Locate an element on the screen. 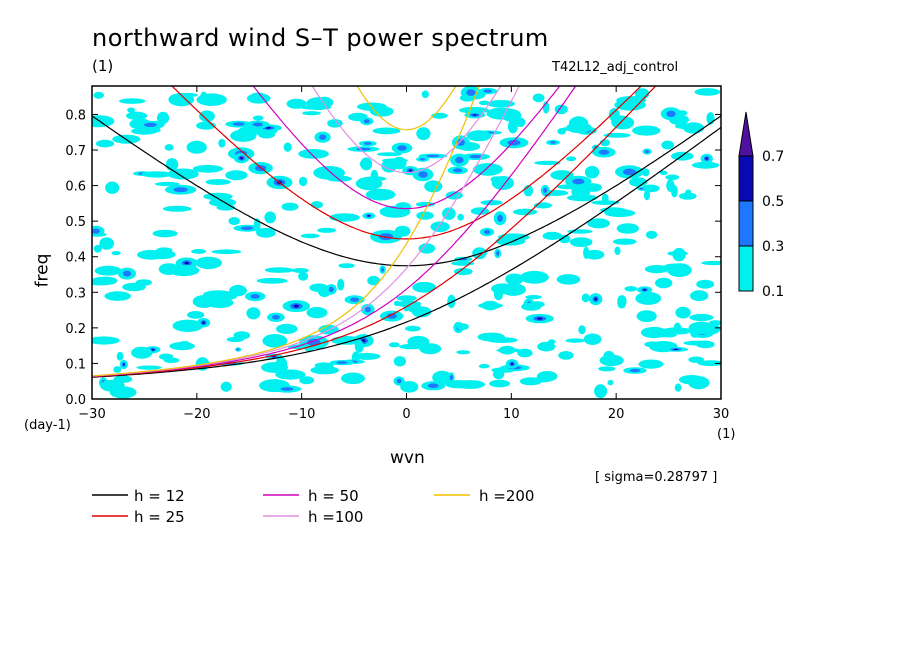 The image size is (904, 654). x-tick-label: 0 is located at coordinates (406, 414).